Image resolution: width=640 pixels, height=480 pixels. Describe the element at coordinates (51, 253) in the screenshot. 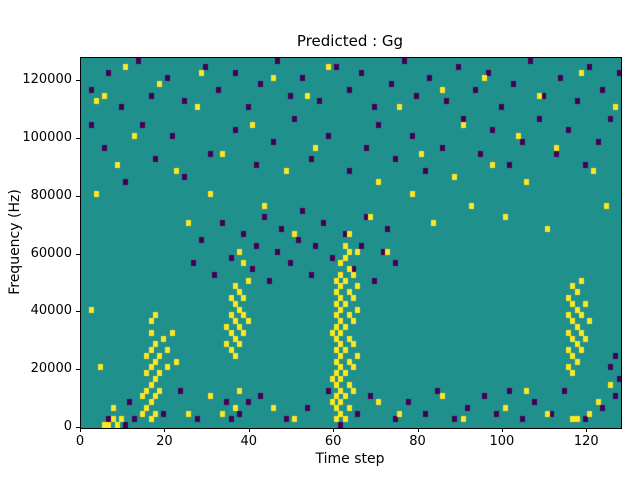

I see `y-tick-label: 60000` at that location.